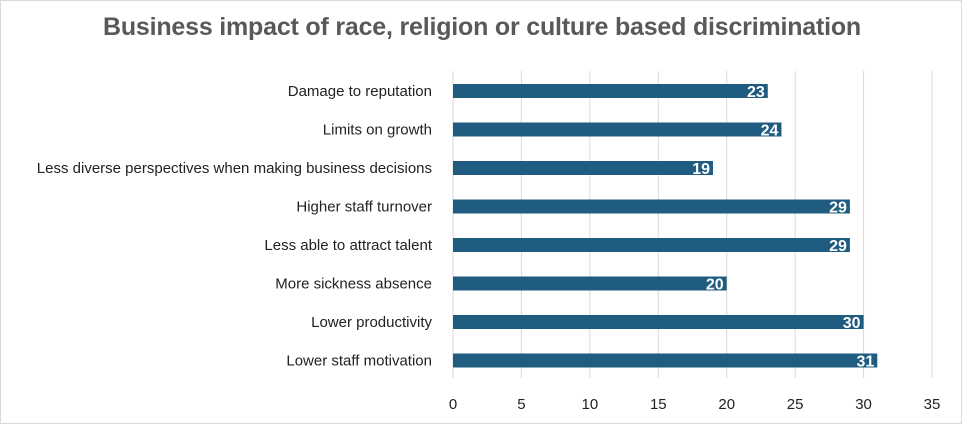 Image resolution: width=962 pixels, height=424 pixels. What do you see at coordinates (453, 404) in the screenshot?
I see `x-tick-label: 0` at bounding box center [453, 404].